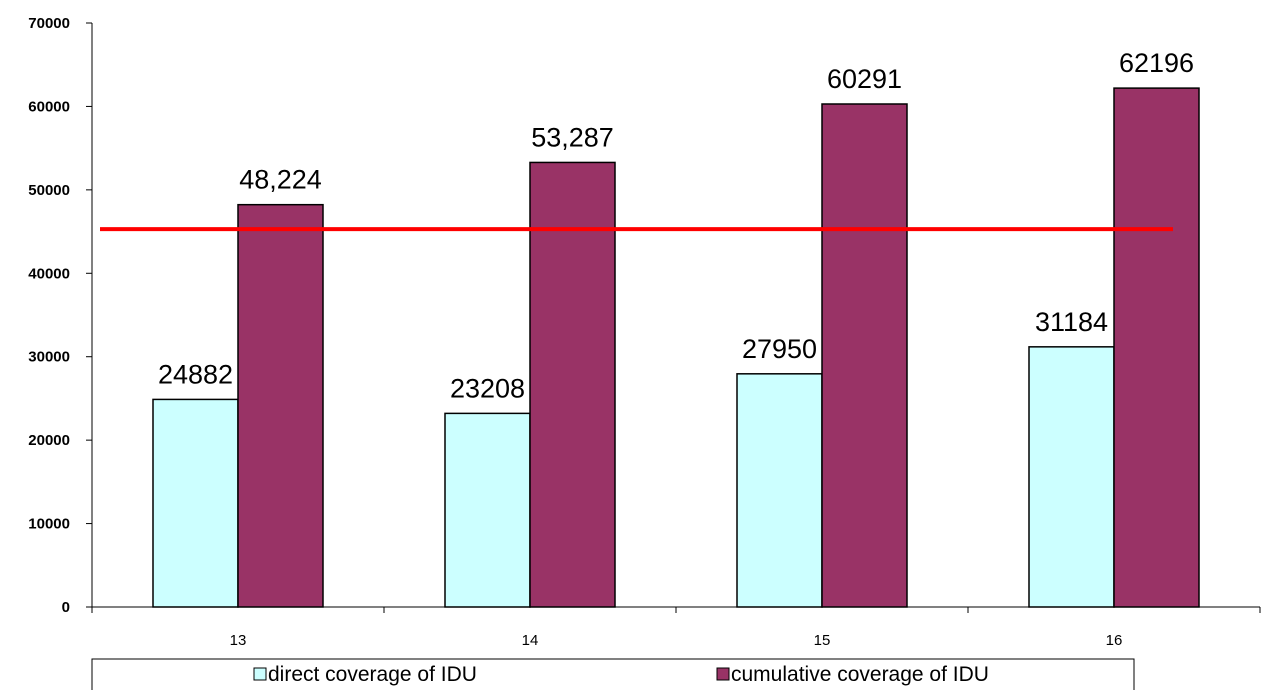 The height and width of the screenshot is (690, 1268). I want to click on data-label-cumulative: 48,224, so click(280, 180).